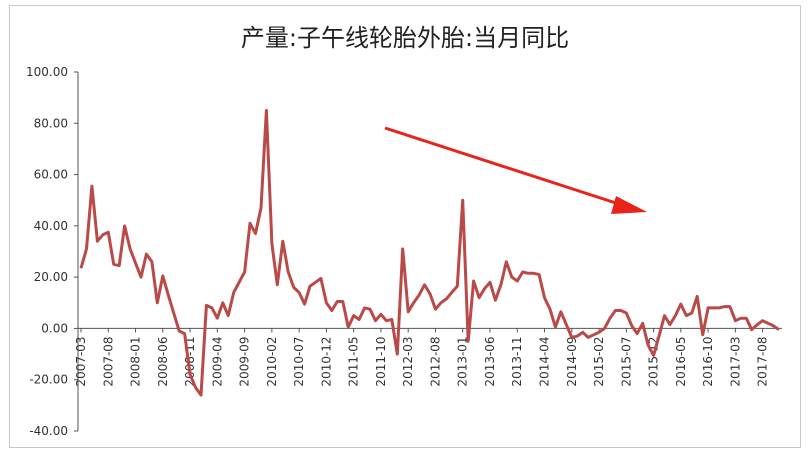  What do you see at coordinates (354, 361) in the screenshot?
I see `x-tick-label: 2011-05` at bounding box center [354, 361].